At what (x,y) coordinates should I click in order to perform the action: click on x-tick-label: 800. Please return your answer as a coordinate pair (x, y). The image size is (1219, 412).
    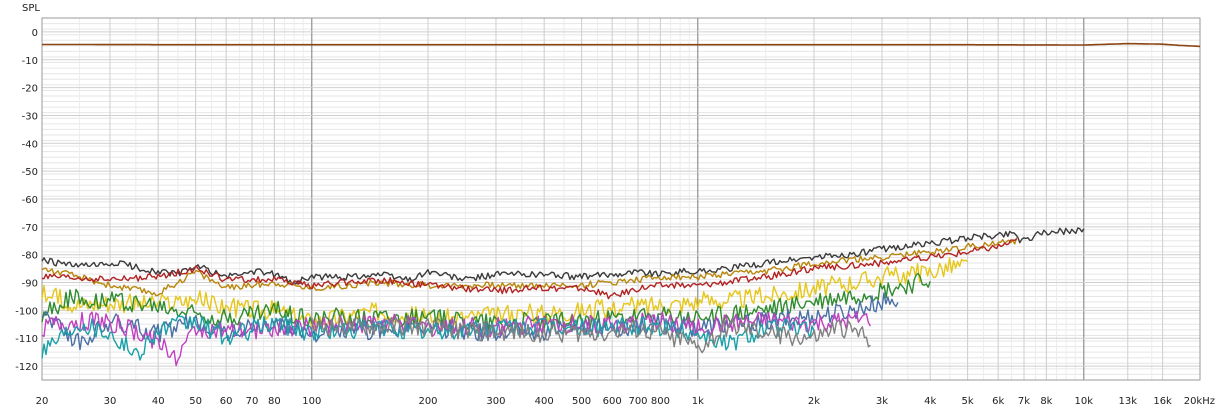
    Looking at the image, I should click on (660, 401).